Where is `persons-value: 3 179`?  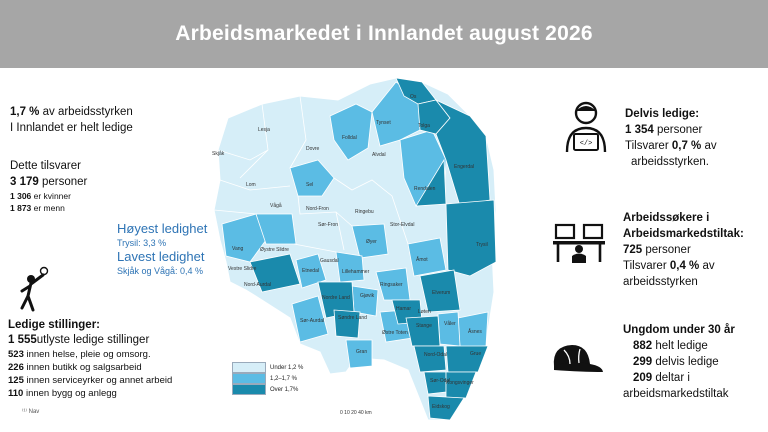 persons-value: 3 179 is located at coordinates (24, 182).